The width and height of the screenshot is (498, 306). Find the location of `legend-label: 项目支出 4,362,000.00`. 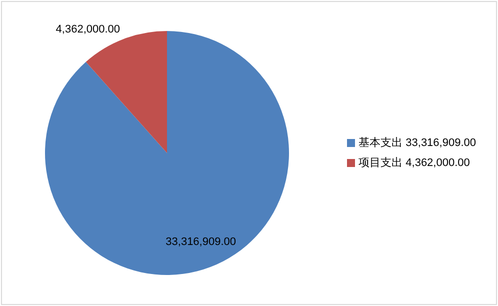

legend-label: 项目支出 4,362,000.00 is located at coordinates (414, 163).